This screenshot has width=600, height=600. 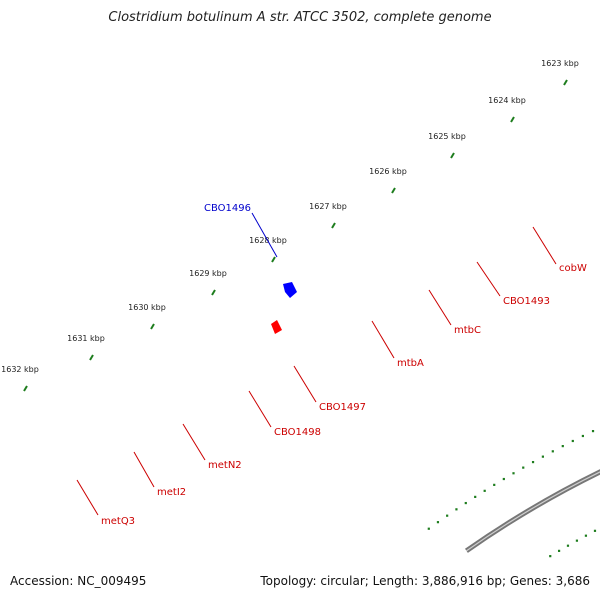 I want to click on accession-label: Accession: NC_009495, so click(x=78, y=581).